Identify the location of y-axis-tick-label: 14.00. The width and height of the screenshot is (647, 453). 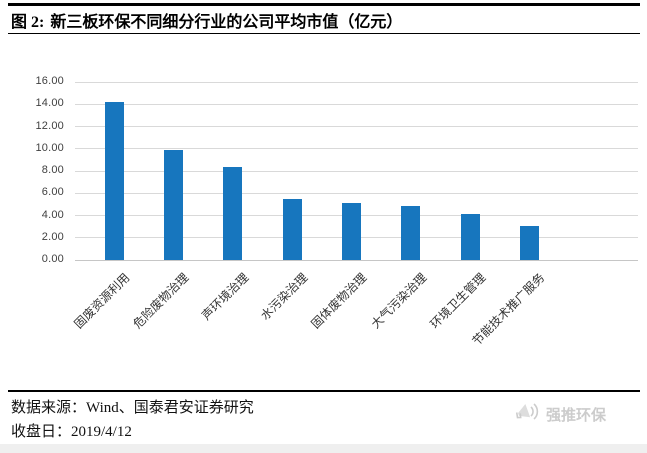
(49, 103).